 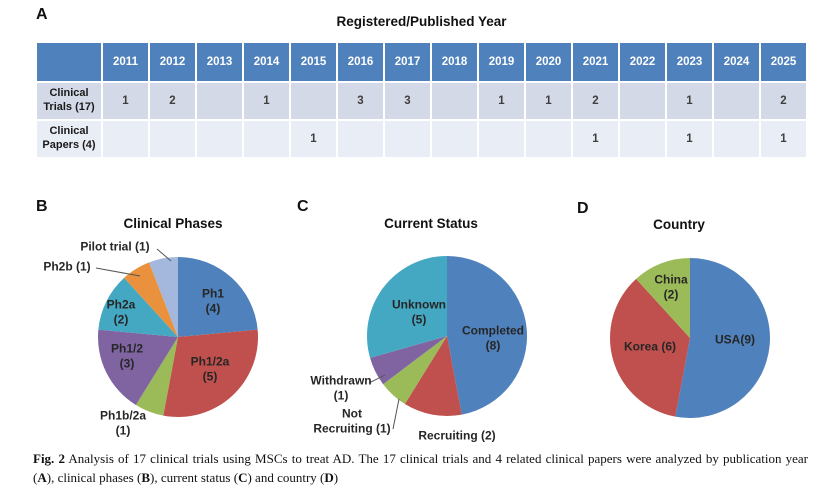 I want to click on pie-label-withdrawn: Withdrawn (1), so click(x=341, y=387).